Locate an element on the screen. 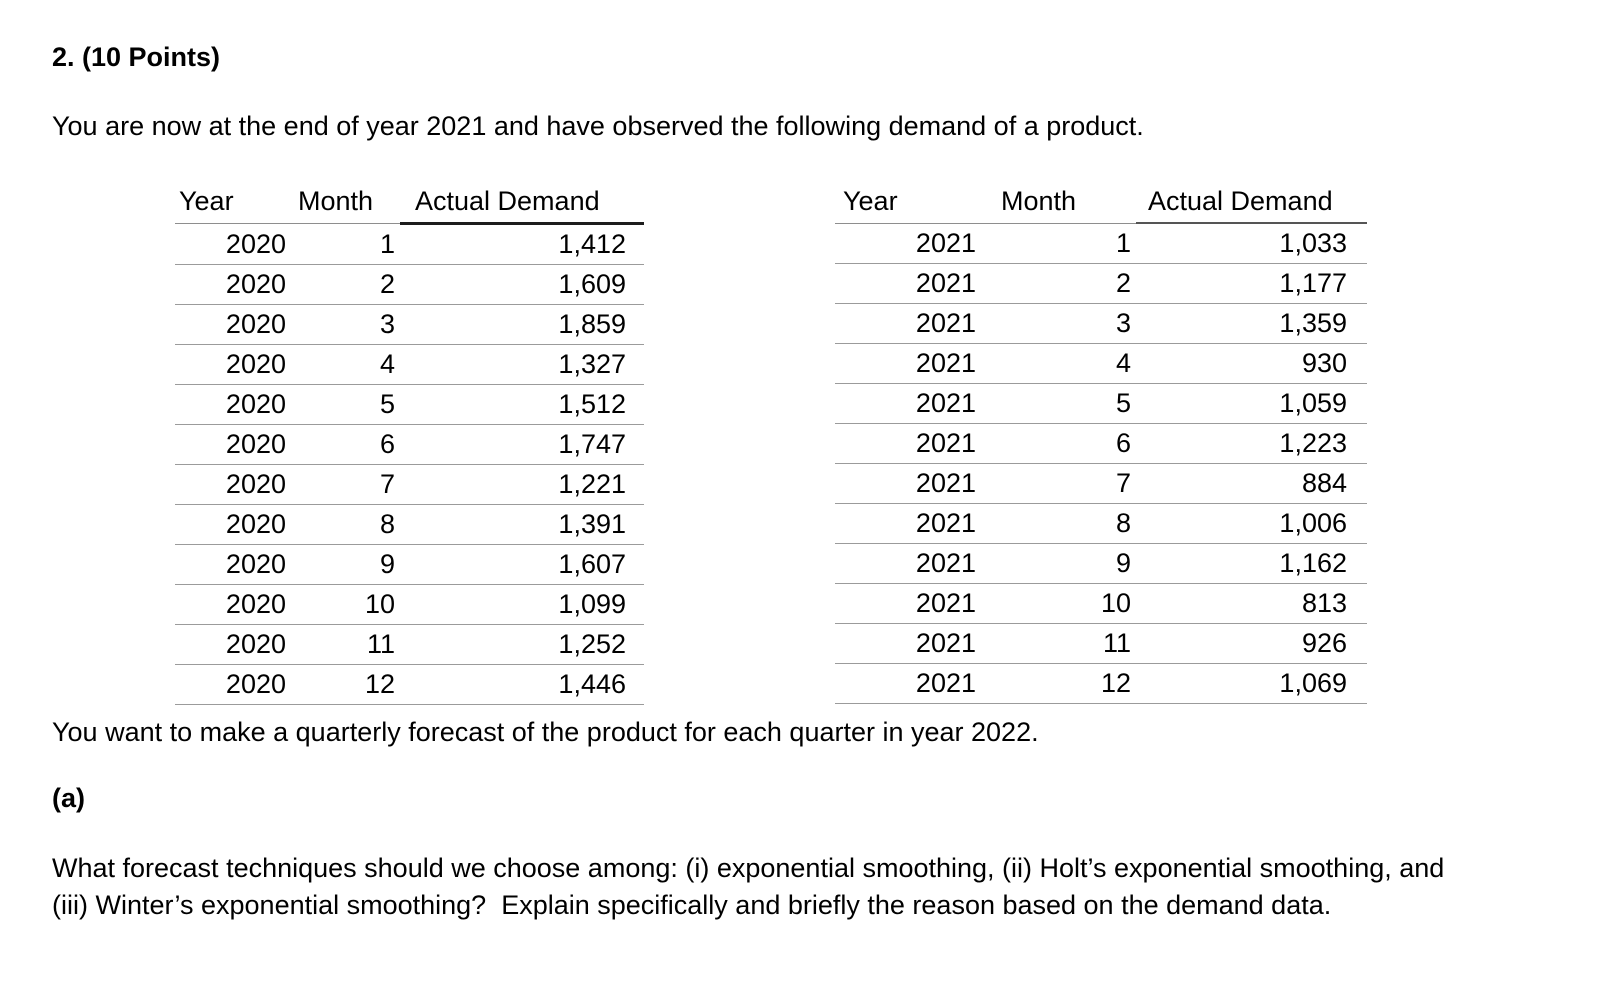 Image resolution: width=1600 pixels, height=988 pixels. cell-demand: 1,059 is located at coordinates (1251, 403).